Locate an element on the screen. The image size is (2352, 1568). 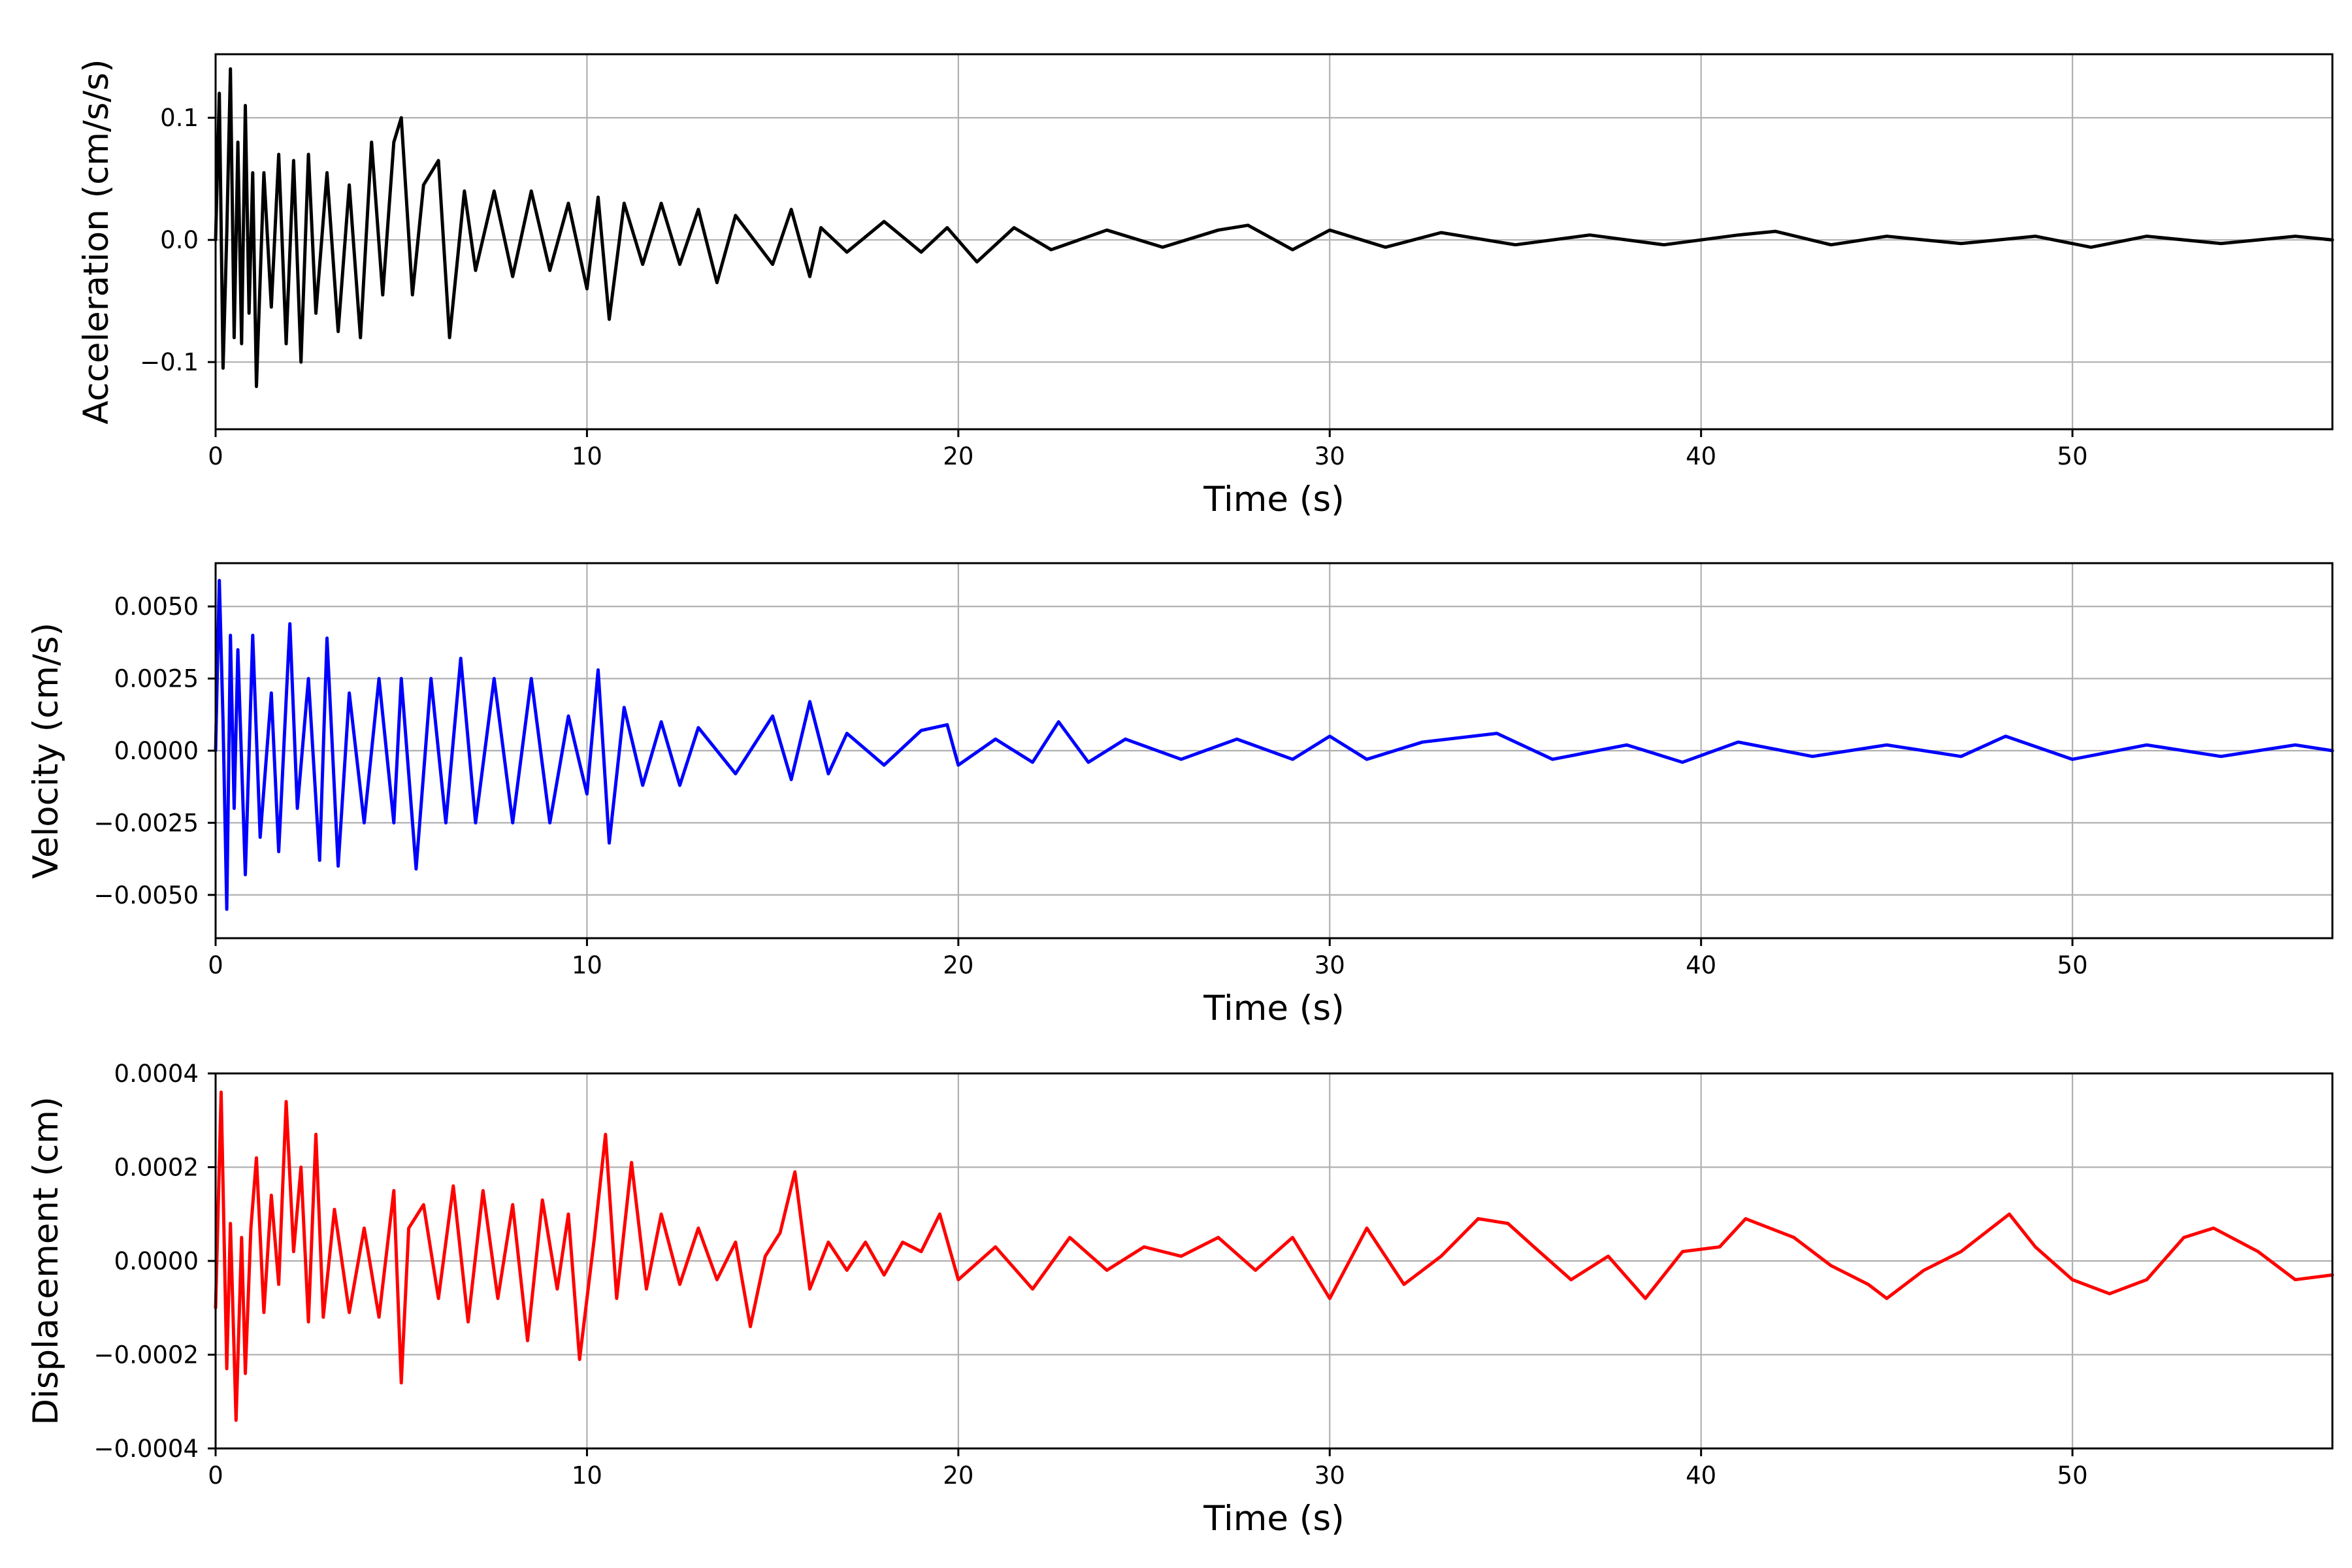
velocity-y-tick-label: −0.0050 is located at coordinates (146, 895).